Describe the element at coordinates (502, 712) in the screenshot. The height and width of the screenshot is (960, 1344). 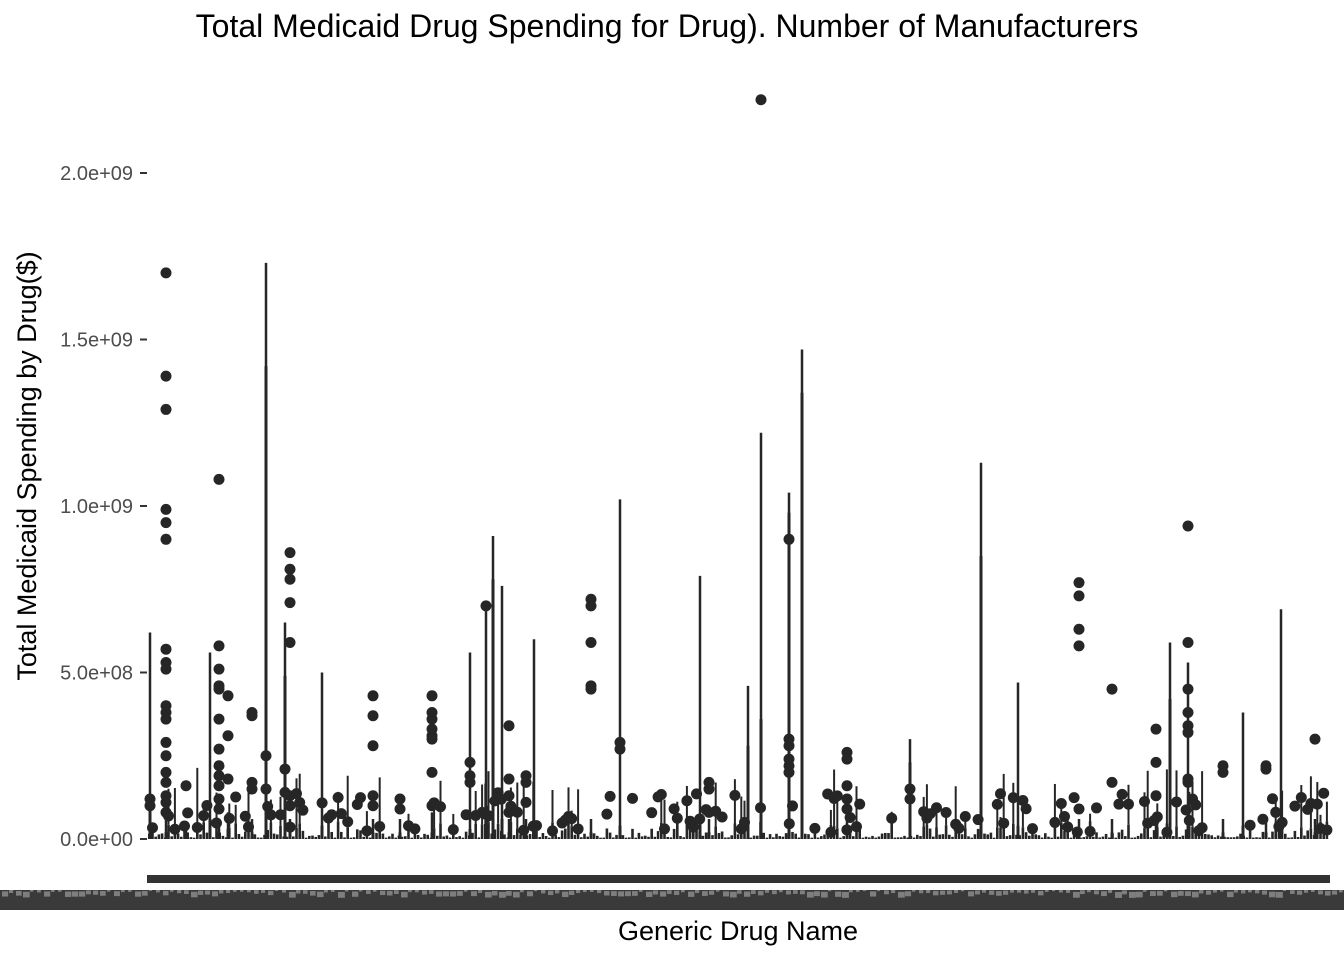
I see `drug-r-box` at that location.